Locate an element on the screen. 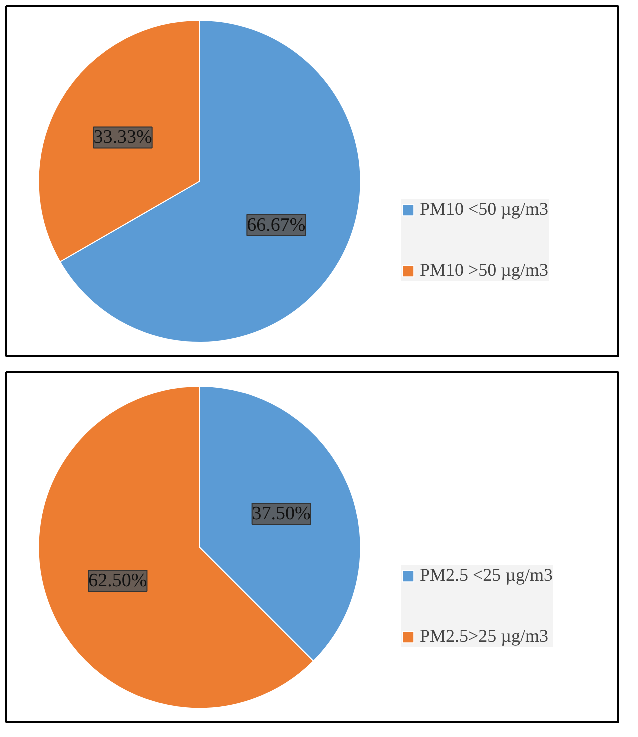 The width and height of the screenshot is (638, 737). legend-label: PM10 >50 µg/m3 is located at coordinates (484, 270).